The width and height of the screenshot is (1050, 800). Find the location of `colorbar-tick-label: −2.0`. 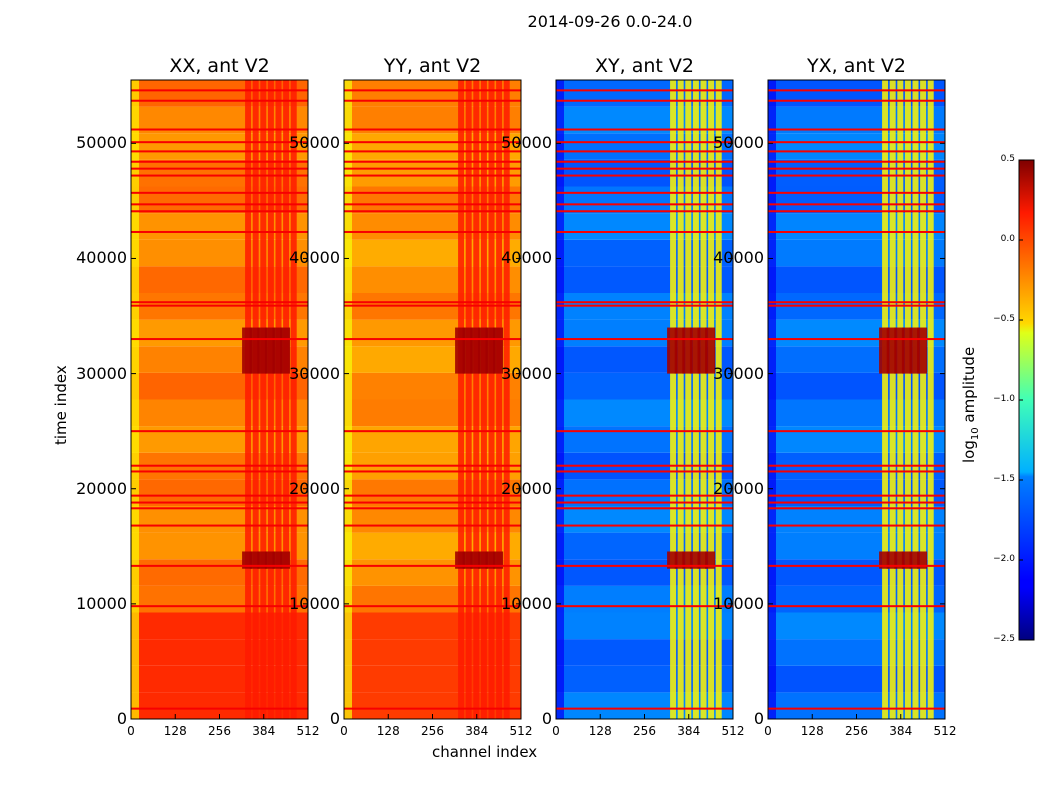

colorbar-tick-label: −2.0 is located at coordinates (1004, 559).